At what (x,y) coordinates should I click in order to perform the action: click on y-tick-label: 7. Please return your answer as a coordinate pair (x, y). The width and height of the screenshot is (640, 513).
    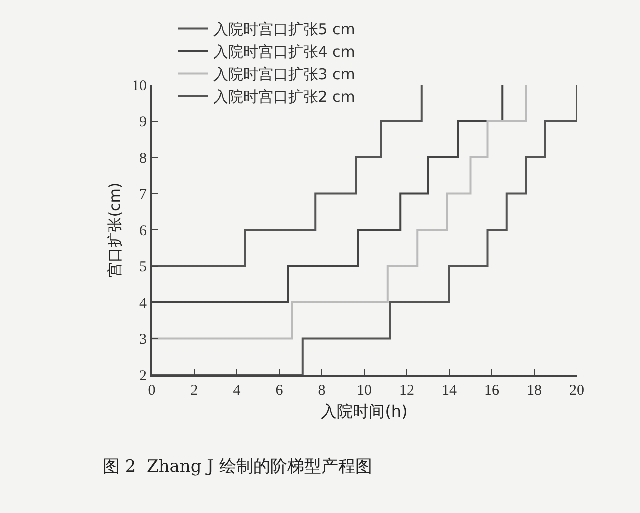
    Looking at the image, I should click on (144, 195).